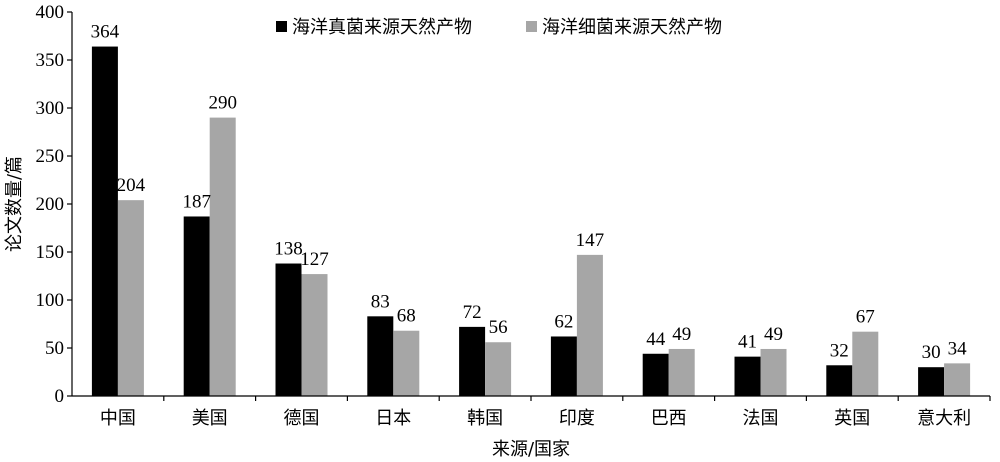 The width and height of the screenshot is (1000, 462). I want to click on data-label: 147, so click(590, 240).